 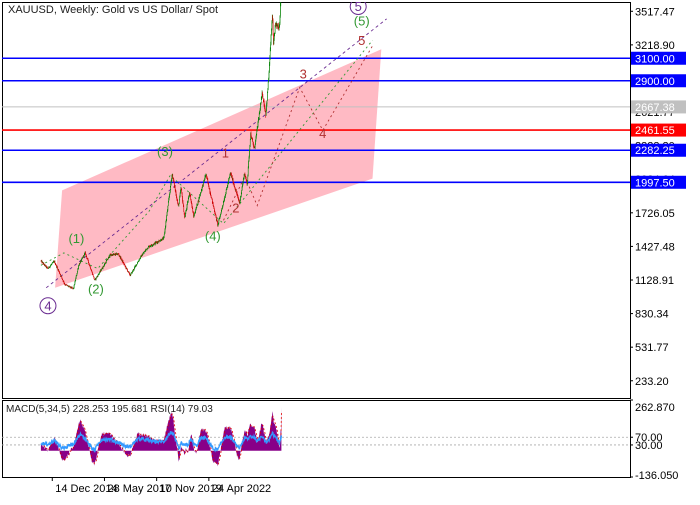 What do you see at coordinates (655, 108) in the screenshot?
I see `current-price-label: 2667.38` at bounding box center [655, 108].